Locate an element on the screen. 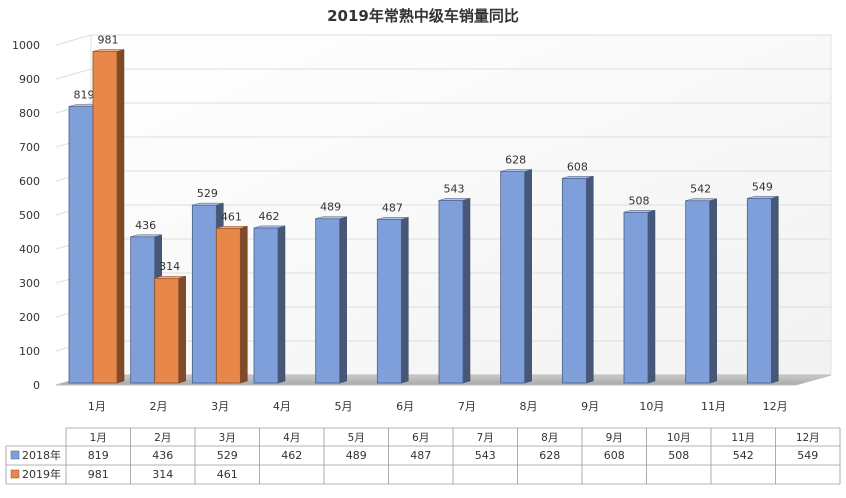  table-header-cell: 2月 is located at coordinates (162, 438).